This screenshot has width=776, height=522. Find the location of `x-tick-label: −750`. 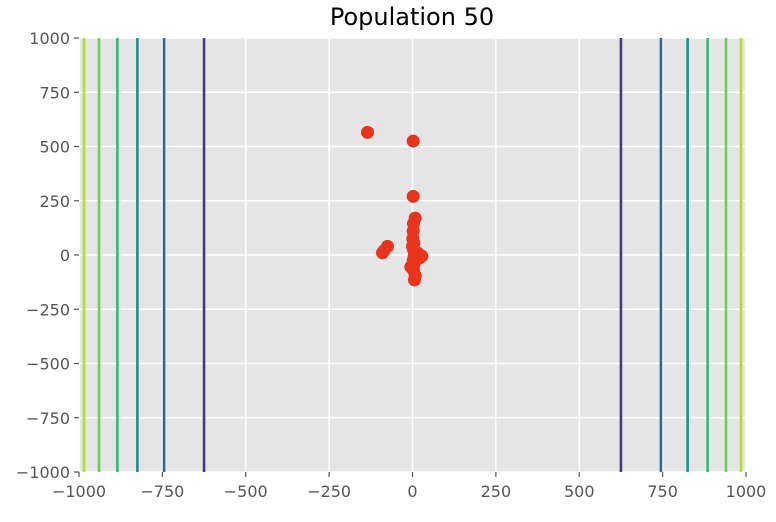

x-tick-label: −750 is located at coordinates (162, 491).